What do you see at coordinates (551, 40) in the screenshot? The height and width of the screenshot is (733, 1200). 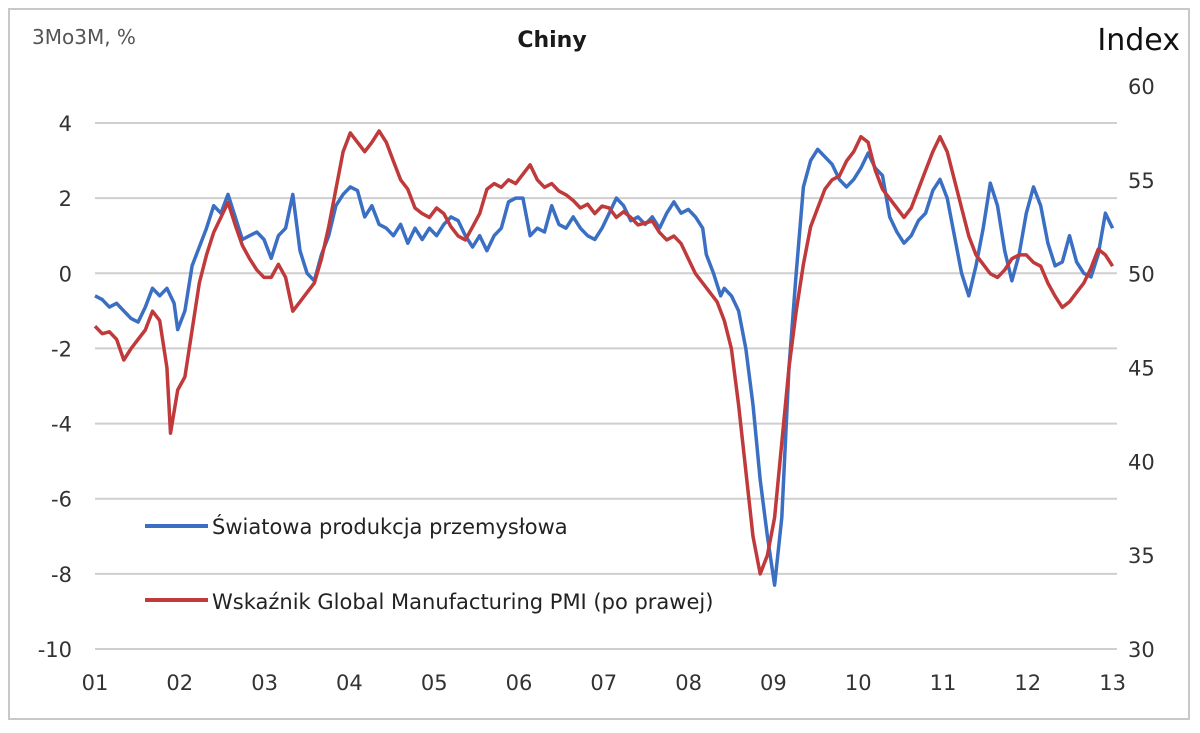 I see `chart-title: Chiny` at bounding box center [551, 40].